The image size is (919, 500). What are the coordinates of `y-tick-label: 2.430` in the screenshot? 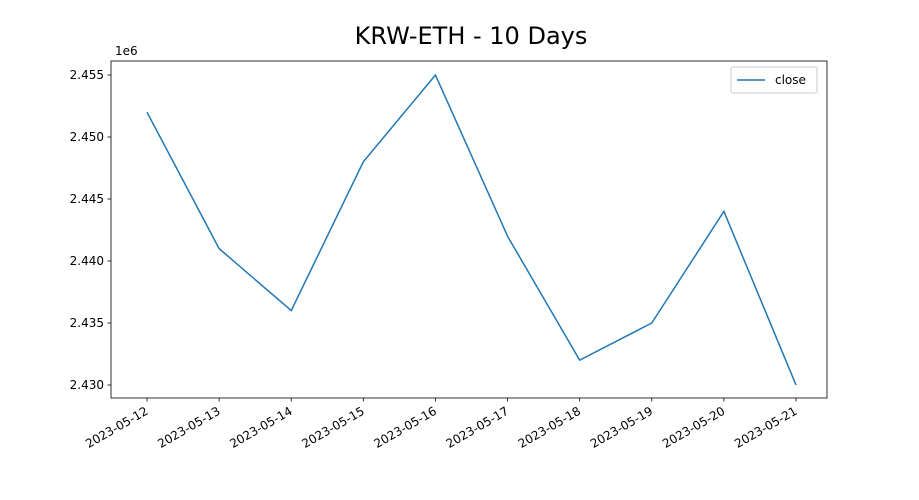 It's located at (87, 385).